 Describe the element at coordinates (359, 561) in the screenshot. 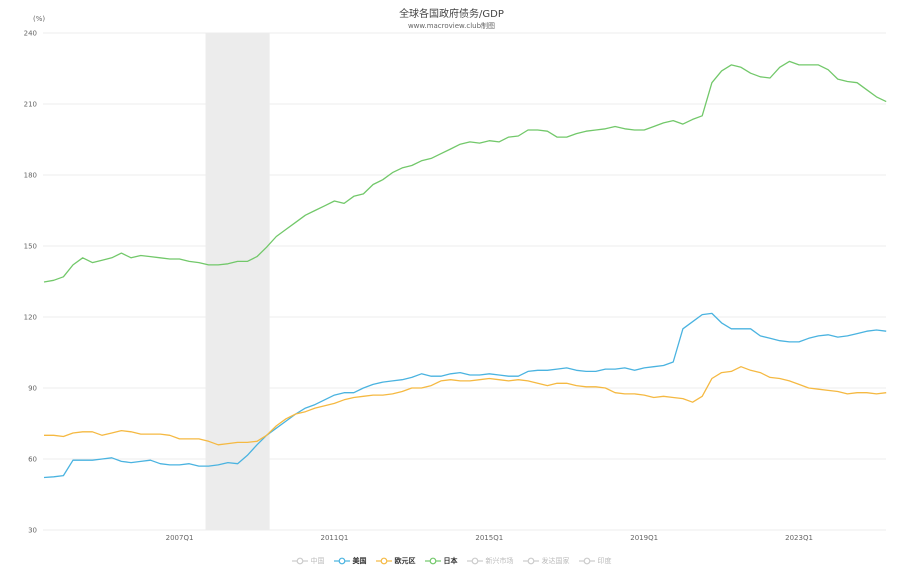

I see `legend-label: 美国` at that location.